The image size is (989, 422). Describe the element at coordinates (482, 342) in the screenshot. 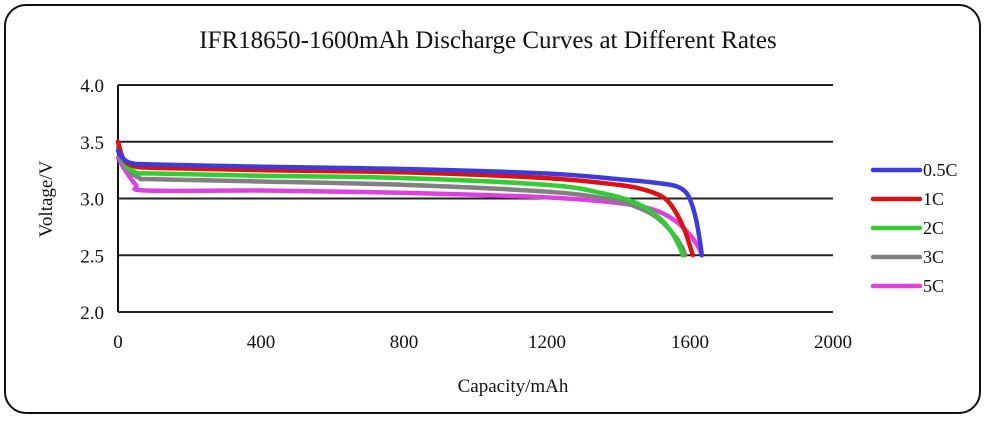

I see `x-tick-labels: 0 400 800 1200 1600 2000` at that location.